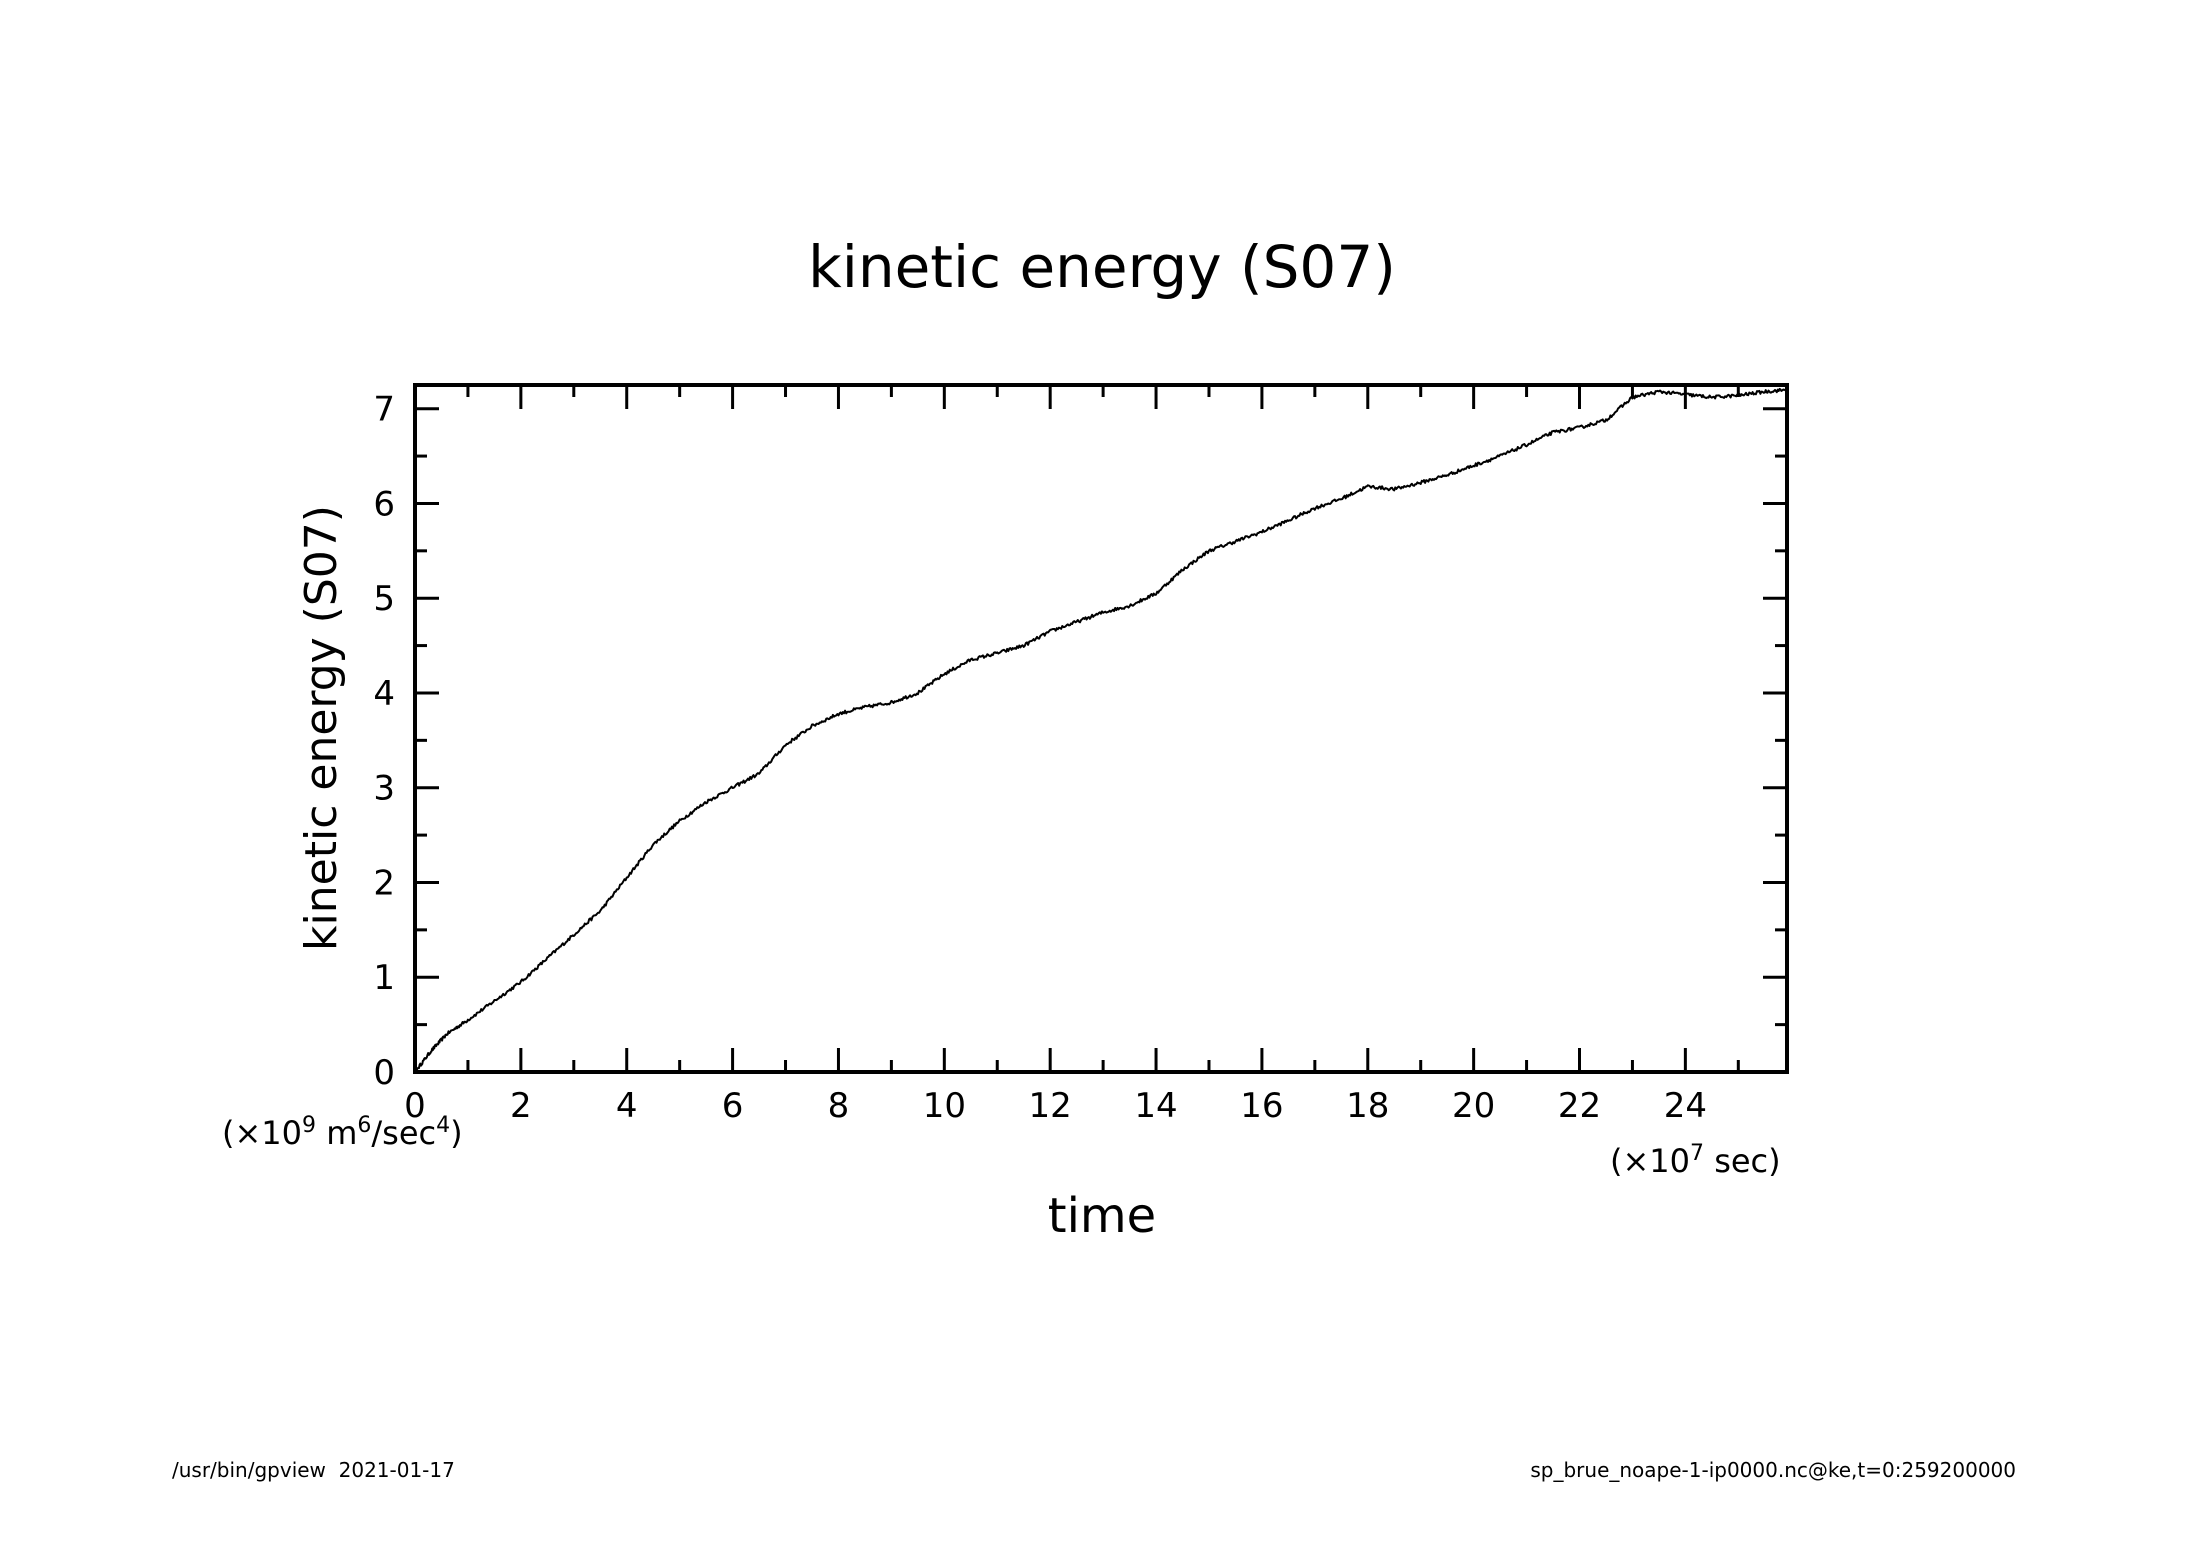 The width and height of the screenshot is (2188, 1546). Describe the element at coordinates (384, 1073) in the screenshot. I see `y-tick-label: 0` at that location.